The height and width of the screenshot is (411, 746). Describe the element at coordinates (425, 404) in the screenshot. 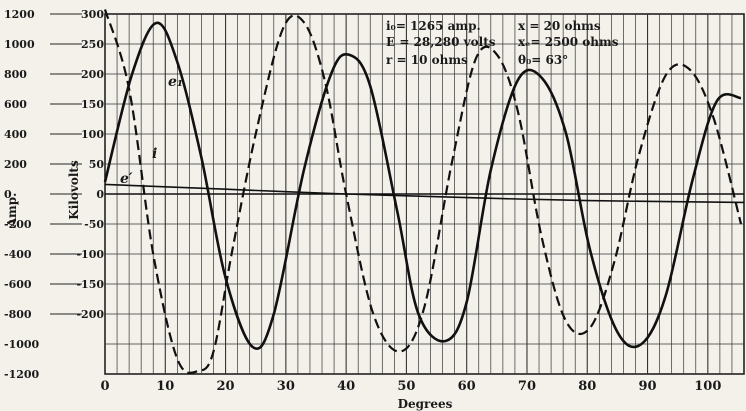

I see `x-axis-title: Degrees` at that location.